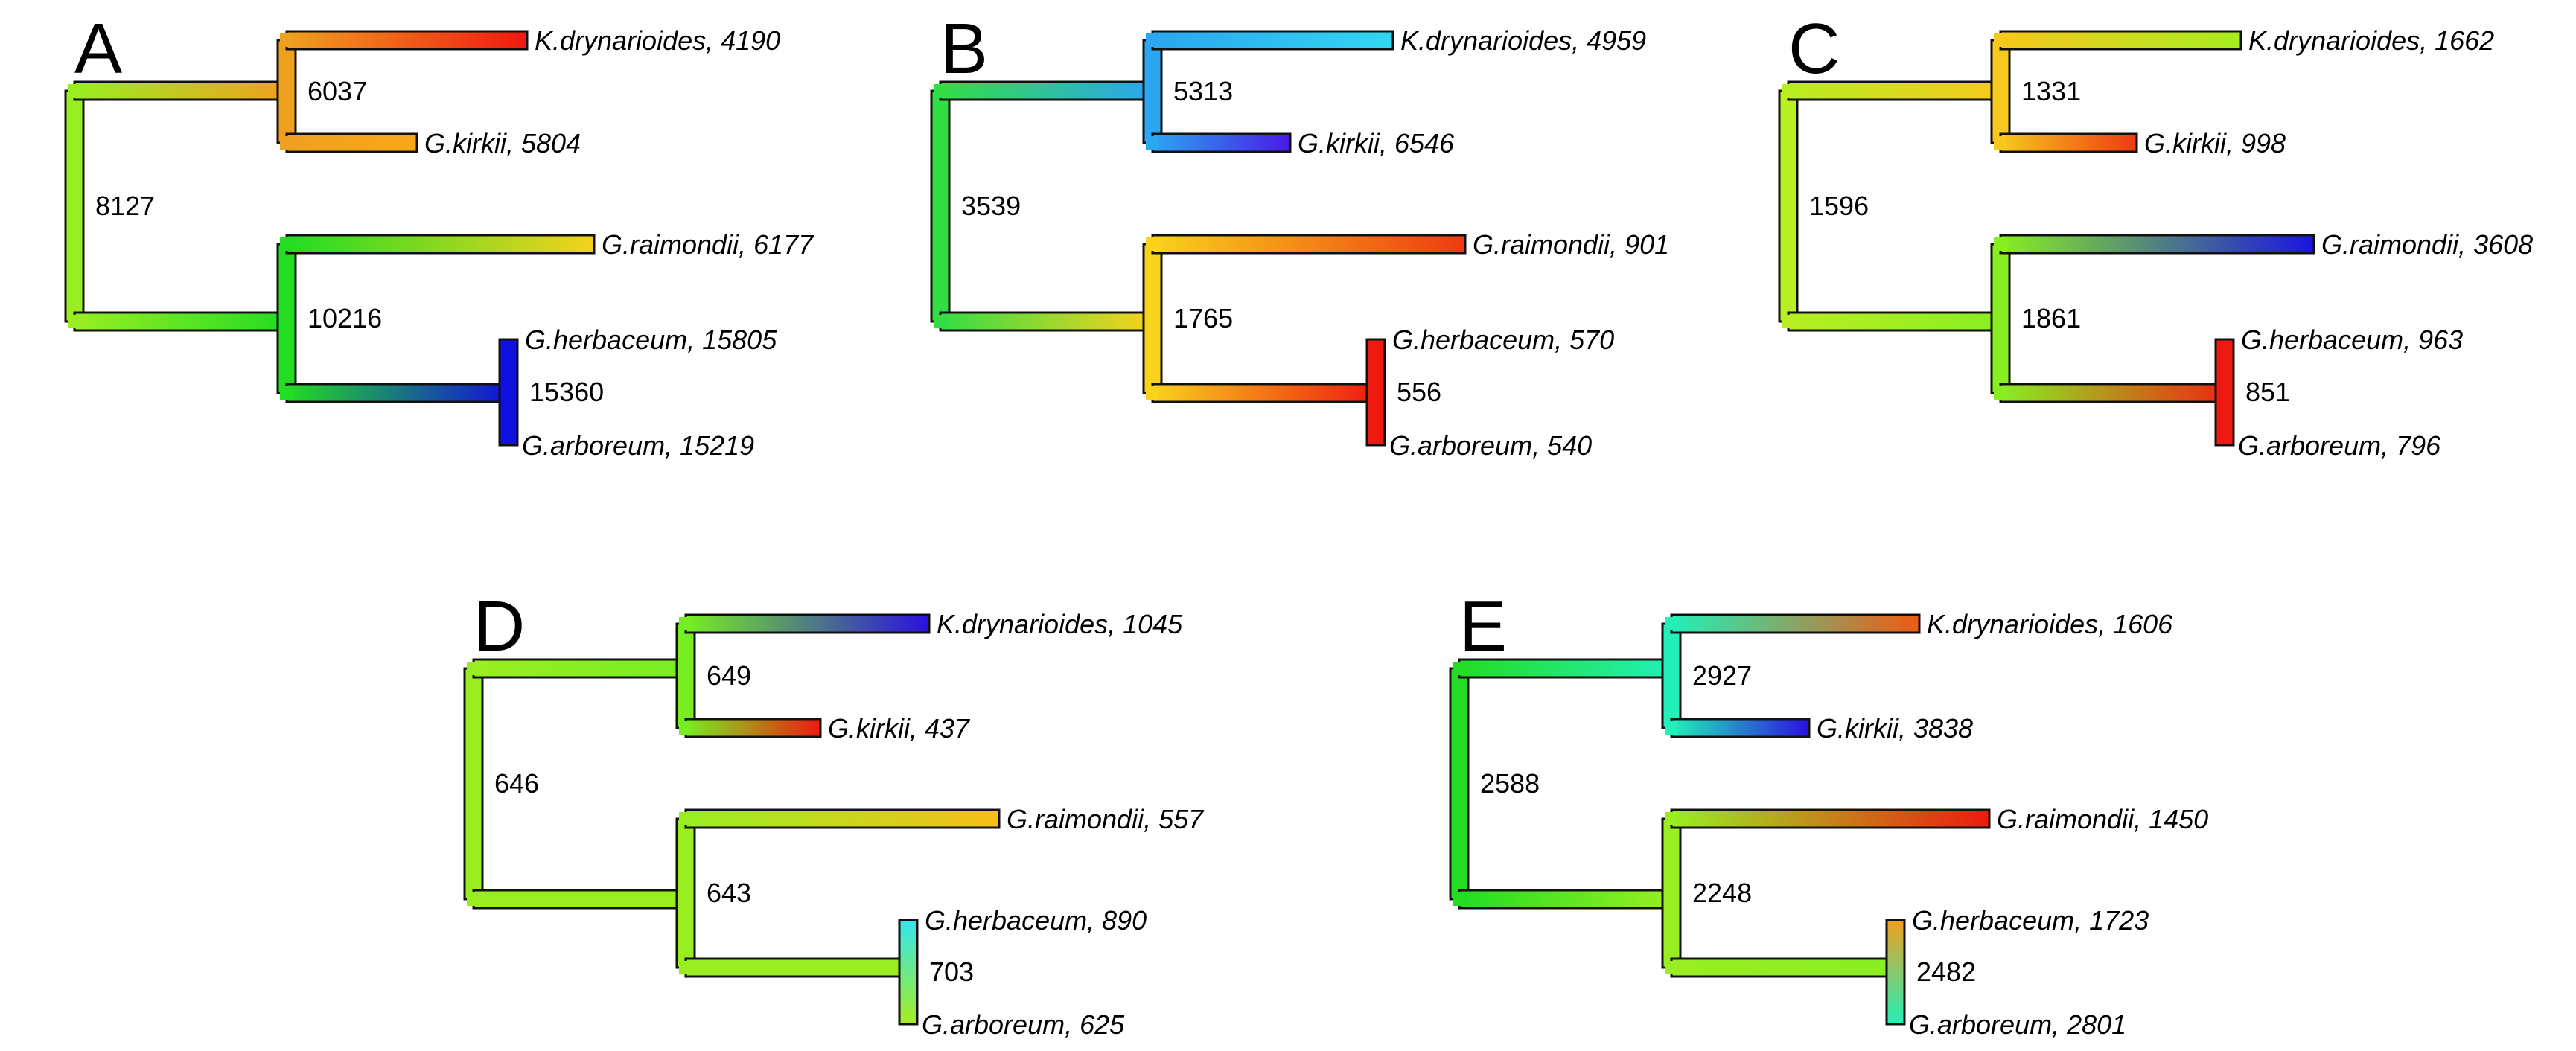 The height and width of the screenshot is (1051, 2576). I want to click on panel-letter: C, so click(1814, 49).